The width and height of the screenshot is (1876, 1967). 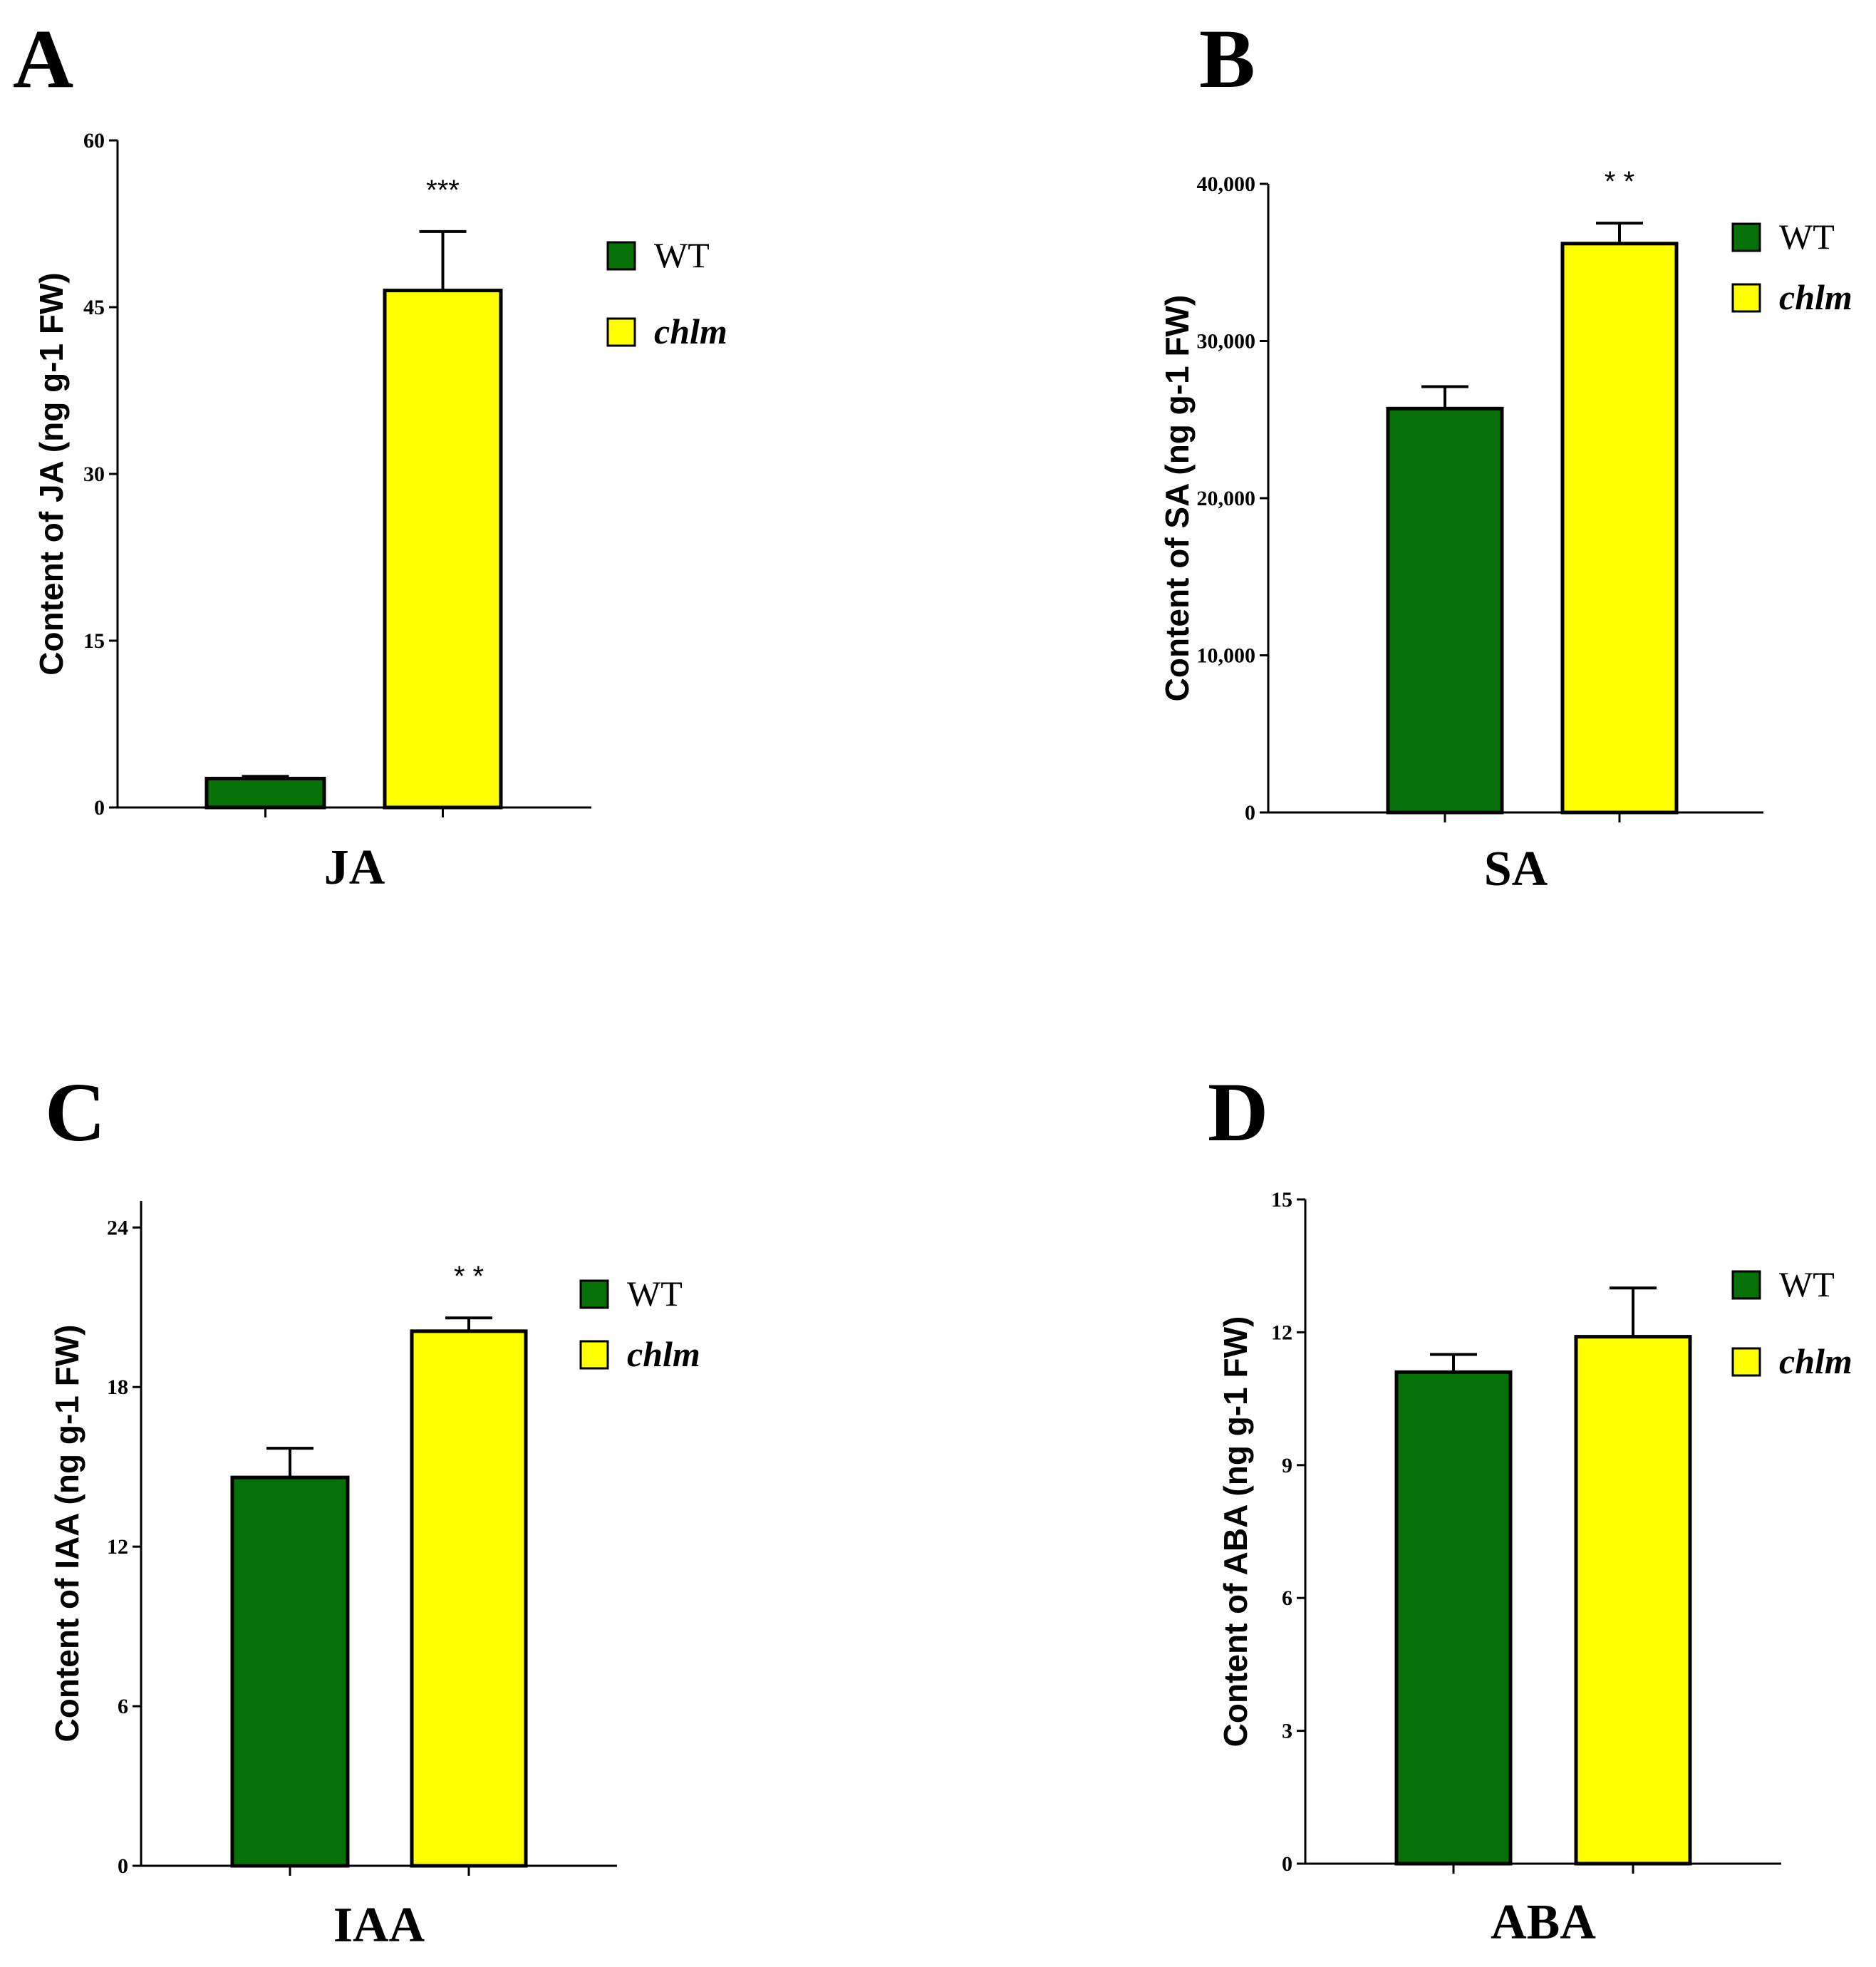 What do you see at coordinates (75, 1112) in the screenshot?
I see `panel-letter: C` at bounding box center [75, 1112].